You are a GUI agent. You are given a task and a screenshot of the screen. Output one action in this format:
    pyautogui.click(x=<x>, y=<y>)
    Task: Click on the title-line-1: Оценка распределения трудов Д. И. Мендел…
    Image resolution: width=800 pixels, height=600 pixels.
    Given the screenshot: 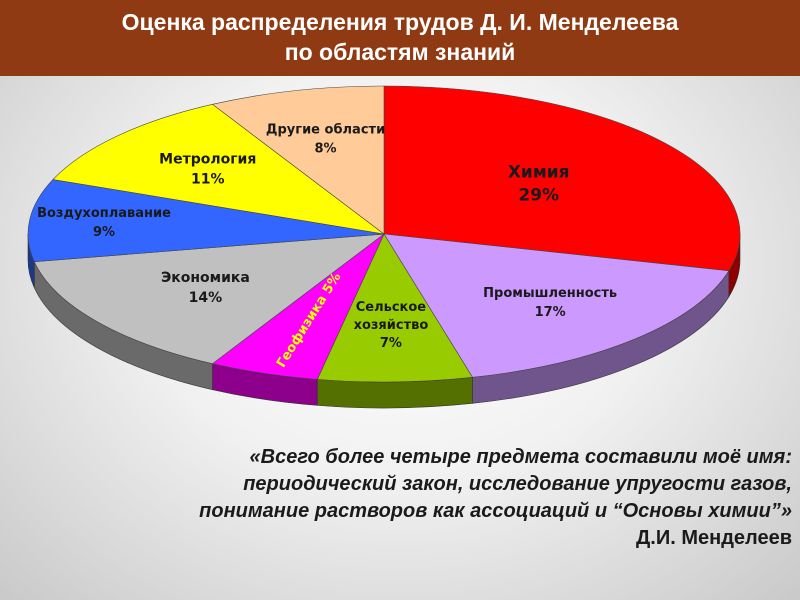 What is the action you would take?
    pyautogui.click(x=400, y=22)
    